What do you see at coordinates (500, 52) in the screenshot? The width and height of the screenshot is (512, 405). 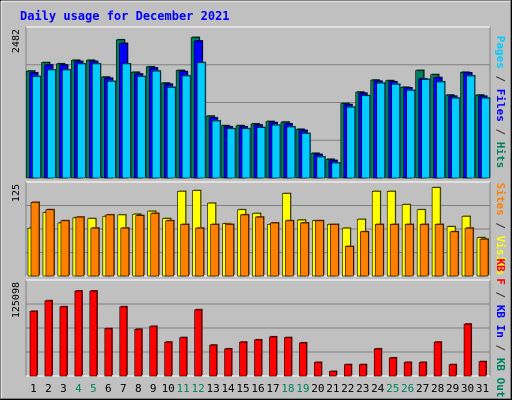 I see `y-series-label-part: Pages` at bounding box center [500, 52].